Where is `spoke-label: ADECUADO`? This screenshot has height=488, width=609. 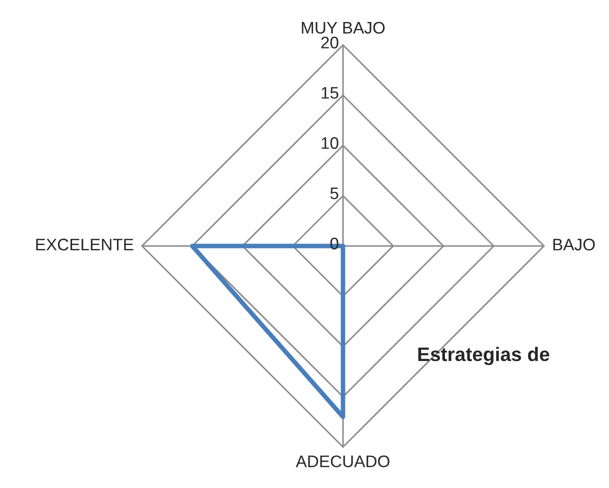 spoke-label: ADECUADO is located at coordinates (343, 461).